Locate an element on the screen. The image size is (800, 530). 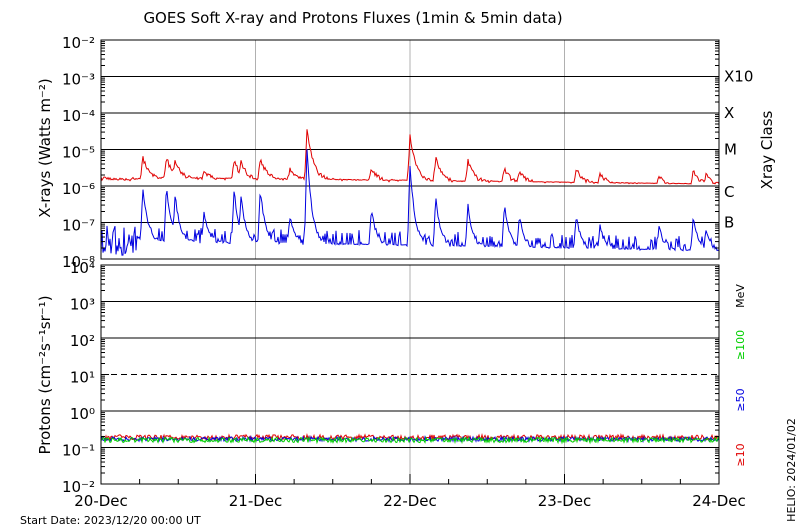
proton-ylabel: Protons (cm⁻²s⁻¹sr⁻¹) is located at coordinates (45, 374).